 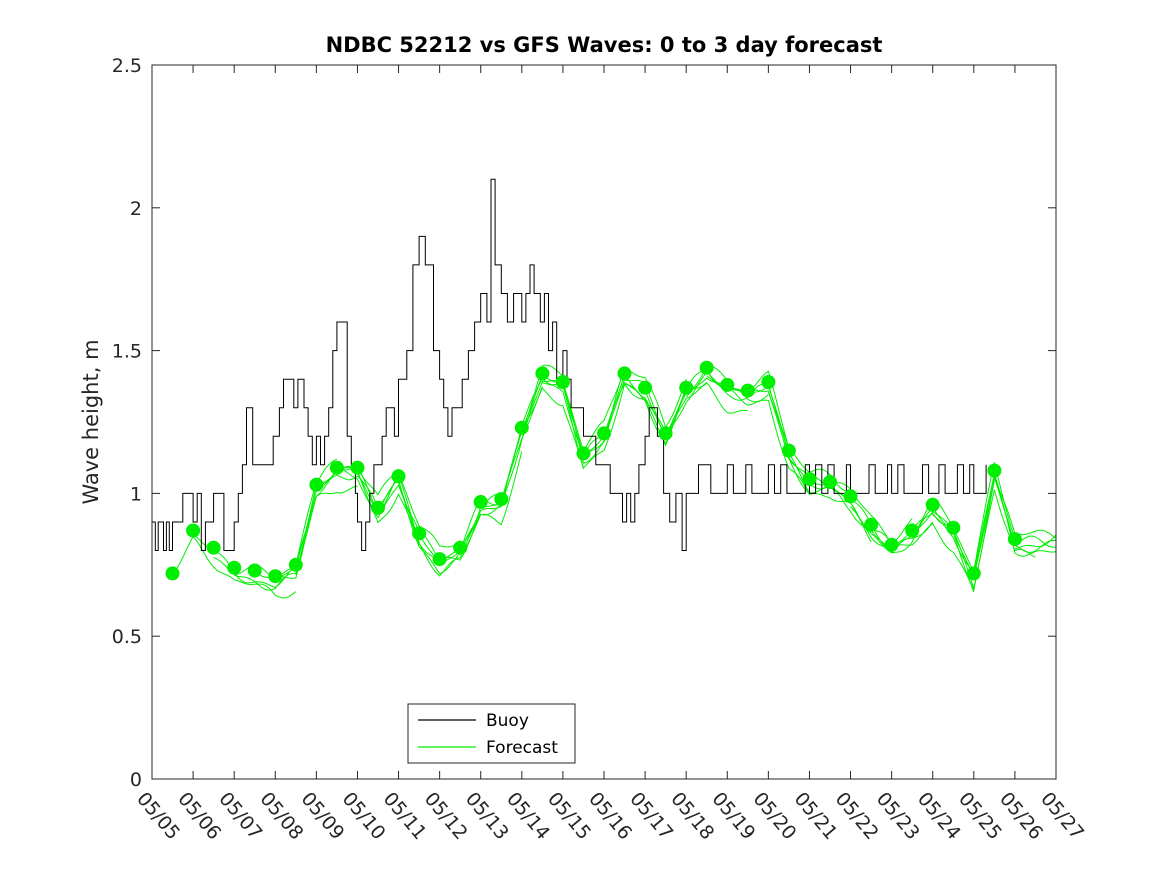 I want to click on y-tick-label: 1, so click(x=136, y=494).